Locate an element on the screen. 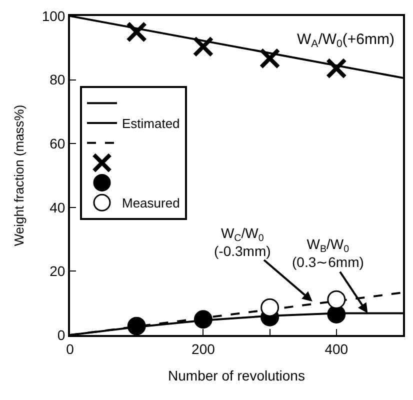 The height and width of the screenshot is (400, 413). legend-label: Estimated is located at coordinates (151, 124).